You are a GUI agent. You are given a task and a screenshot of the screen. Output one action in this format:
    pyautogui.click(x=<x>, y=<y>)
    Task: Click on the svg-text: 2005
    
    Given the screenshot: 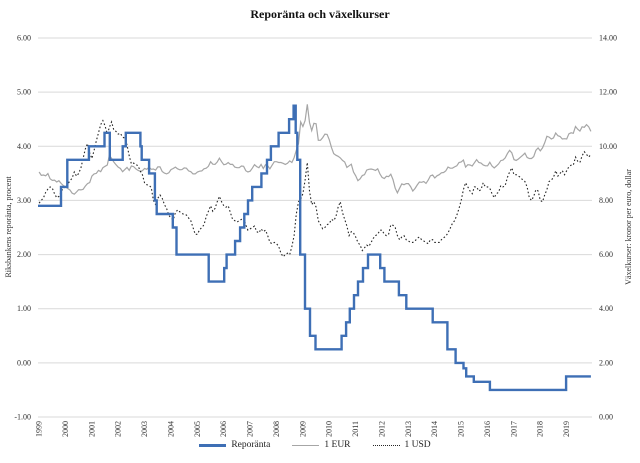 What is the action you would take?
    pyautogui.click(x=197, y=429)
    